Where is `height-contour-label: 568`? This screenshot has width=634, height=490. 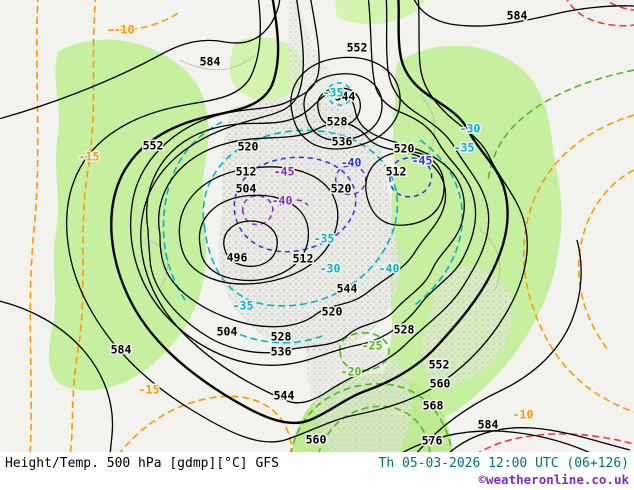 height-contour-label: 568 is located at coordinates (433, 406).